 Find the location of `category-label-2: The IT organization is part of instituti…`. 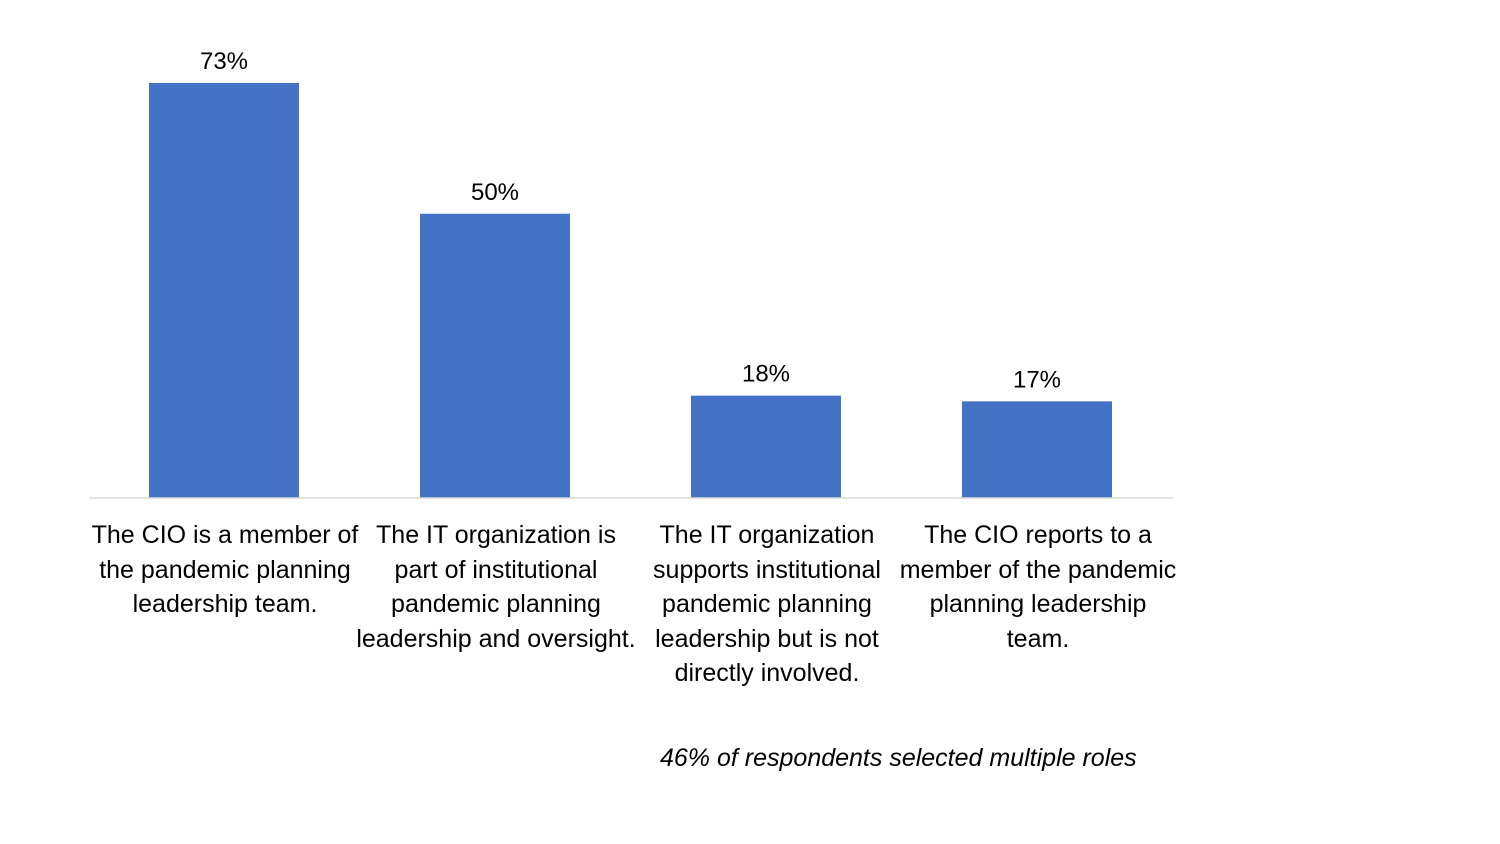

category-label-2: The IT organization is part of instituti… is located at coordinates (496, 587).